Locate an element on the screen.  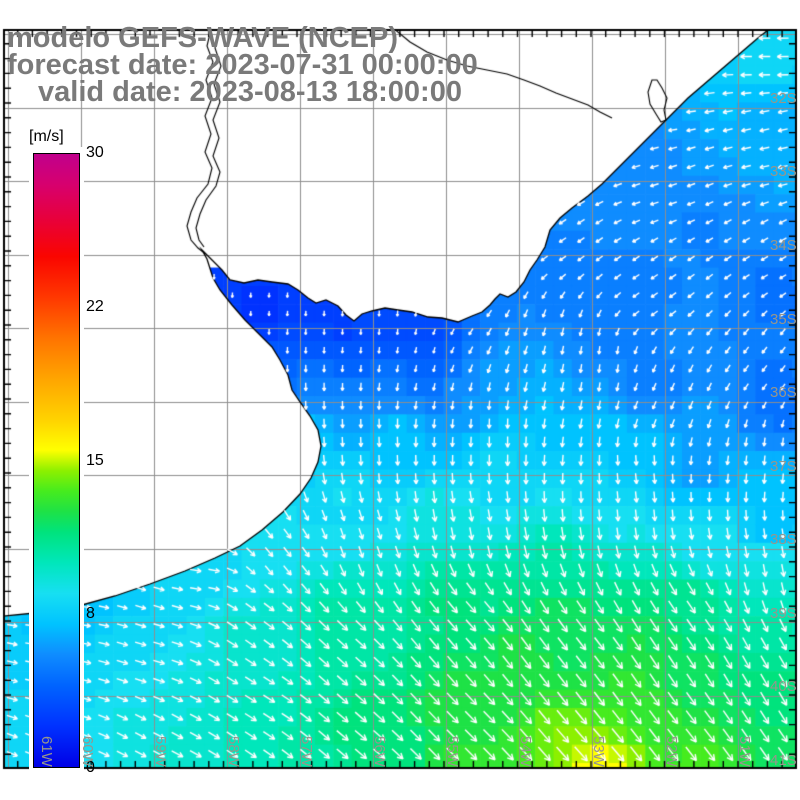
lat-label: 41S is located at coordinates (783, 760).